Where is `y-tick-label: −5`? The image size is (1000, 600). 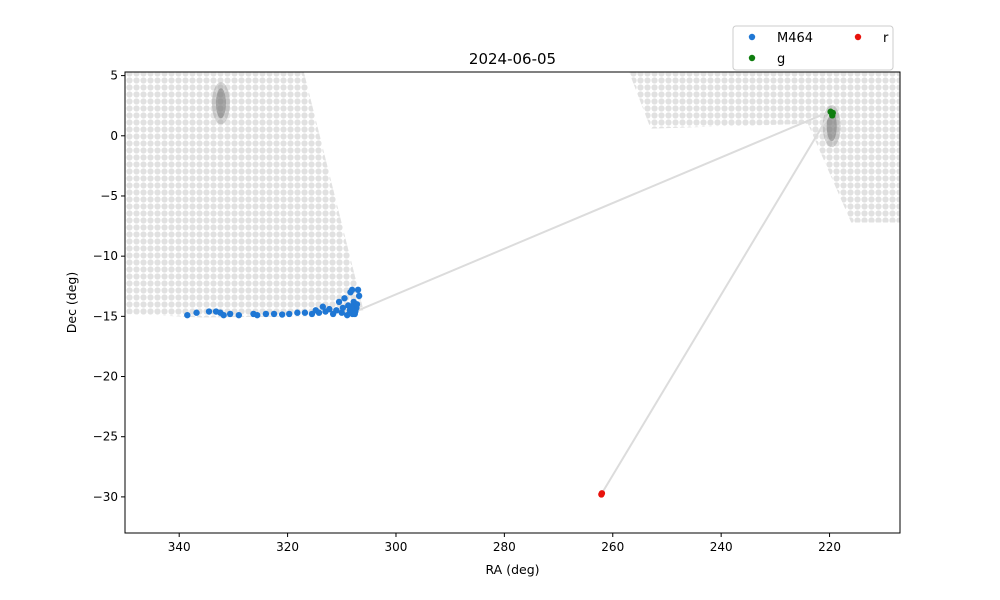 y-tick-label: −5 is located at coordinates (109, 196).